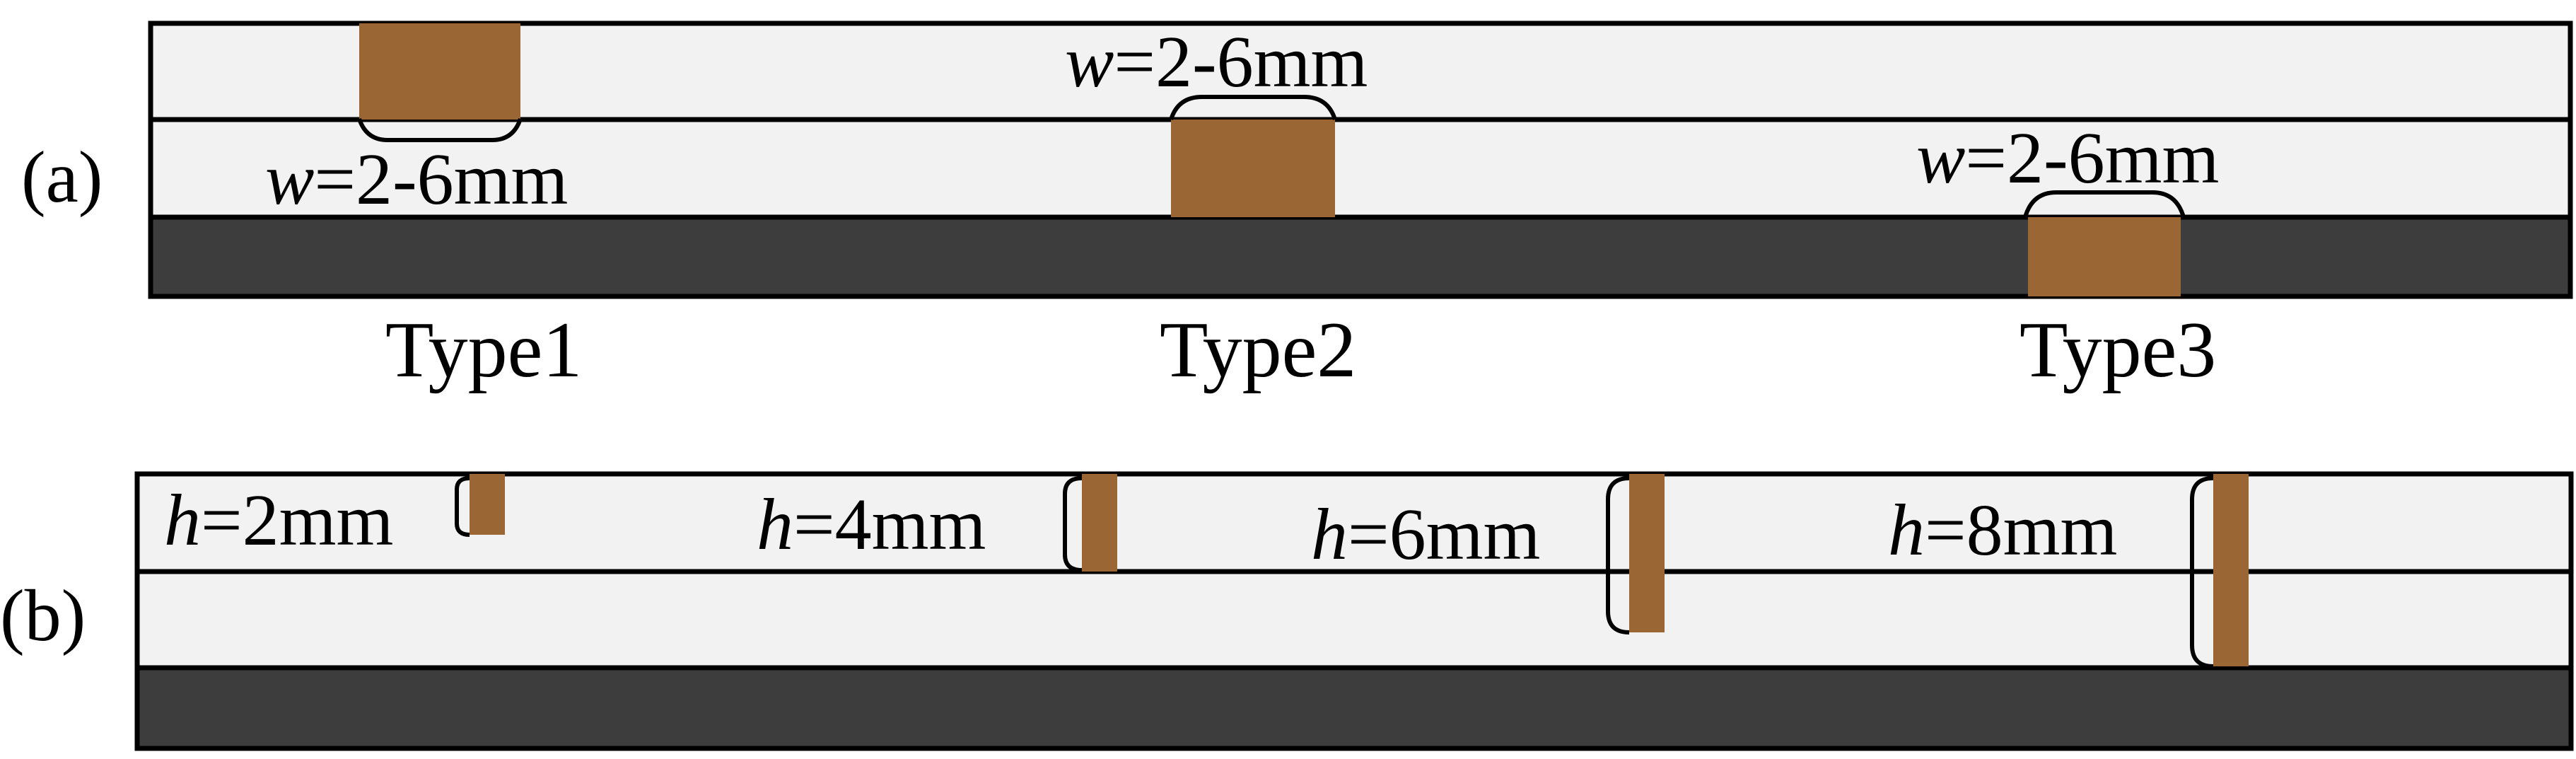  What do you see at coordinates (1089, 62) in the screenshot?
I see `type2-width-var: w` at bounding box center [1089, 62].